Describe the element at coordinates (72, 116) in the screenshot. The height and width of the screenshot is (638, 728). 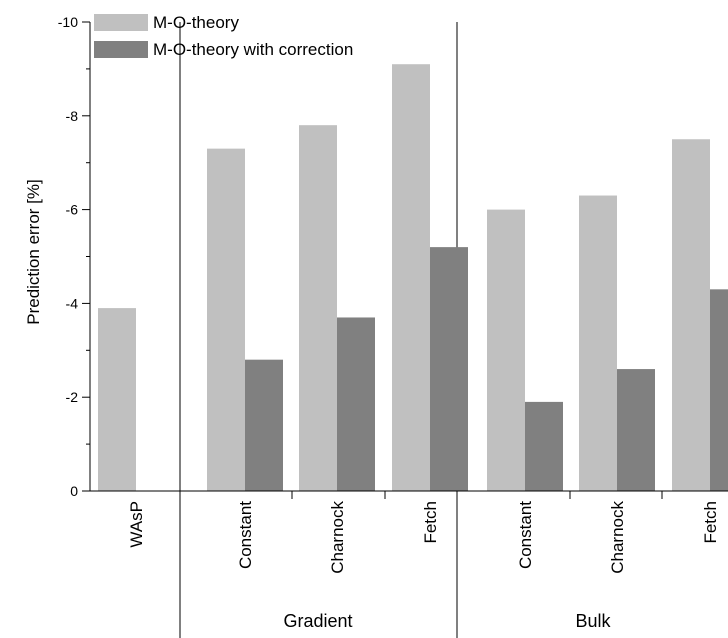
I see `y-tick-label: -8` at that location.